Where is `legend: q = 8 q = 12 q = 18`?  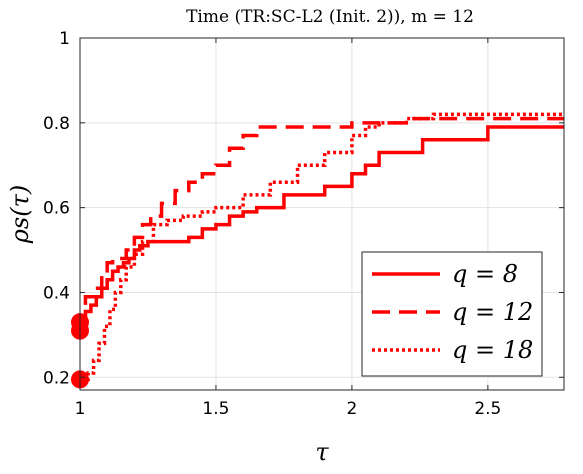 legend: q = 8 q = 12 q = 18 is located at coordinates (452, 314).